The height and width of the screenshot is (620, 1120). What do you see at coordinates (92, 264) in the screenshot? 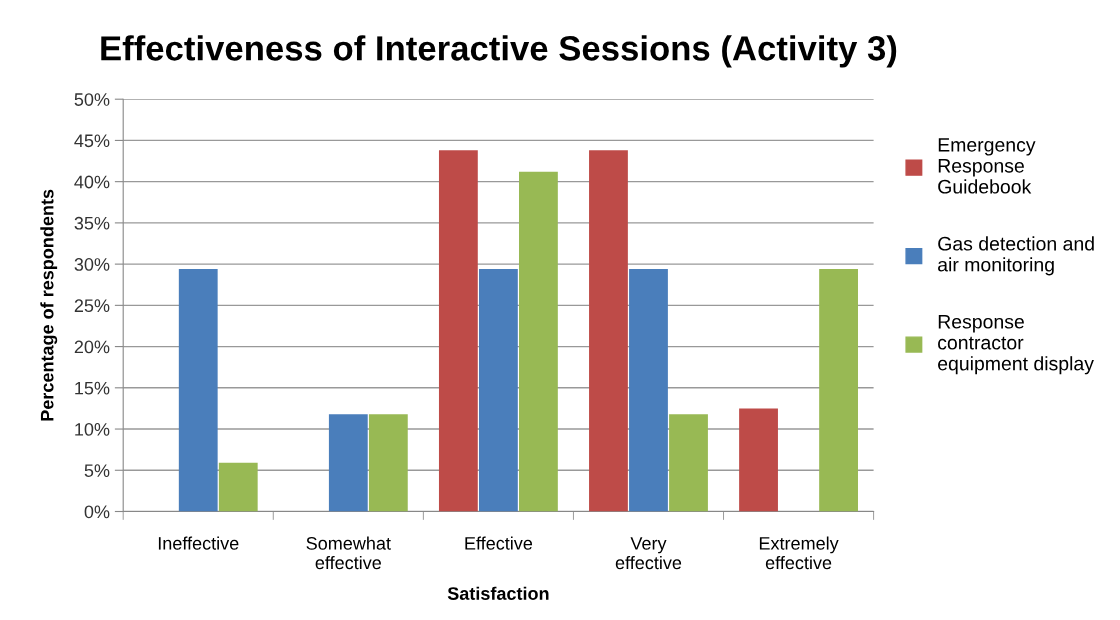
I see `y-tick-label: 30%` at bounding box center [92, 264].